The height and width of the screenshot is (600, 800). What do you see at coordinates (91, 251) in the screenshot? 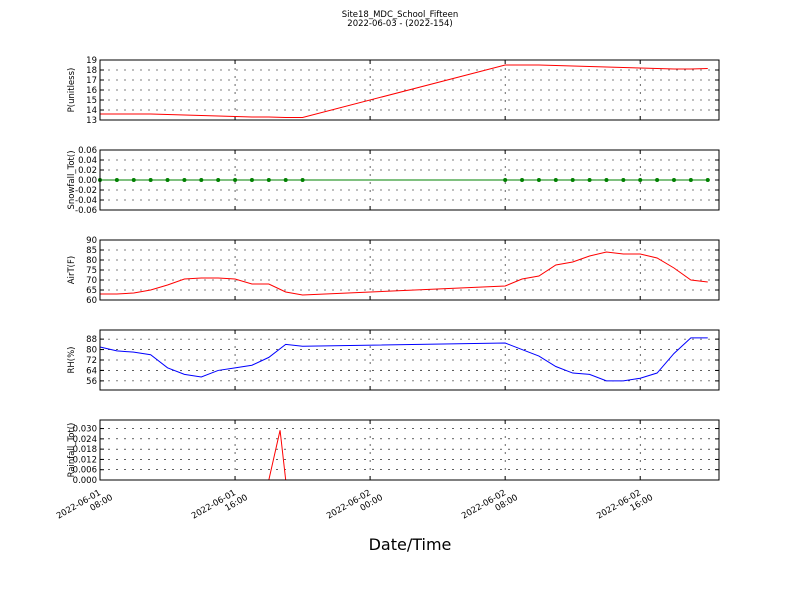
I see `y-tick-label: 85` at bounding box center [91, 251].